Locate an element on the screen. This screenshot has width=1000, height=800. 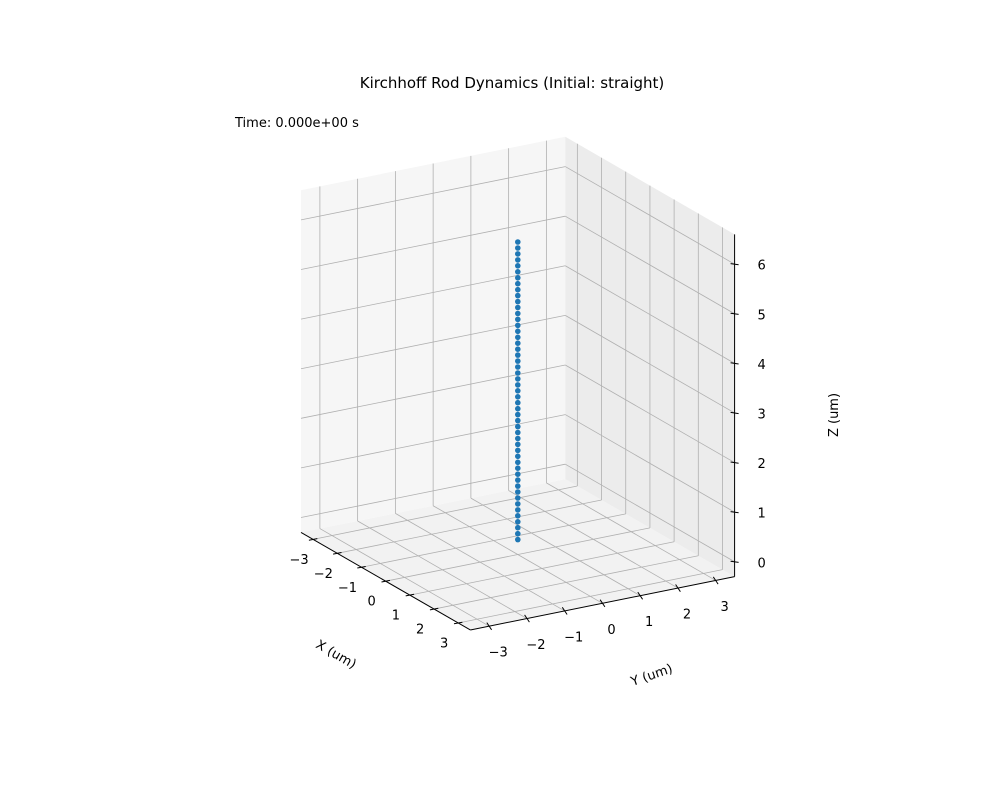
y-tick-label: 1 is located at coordinates (649, 622).